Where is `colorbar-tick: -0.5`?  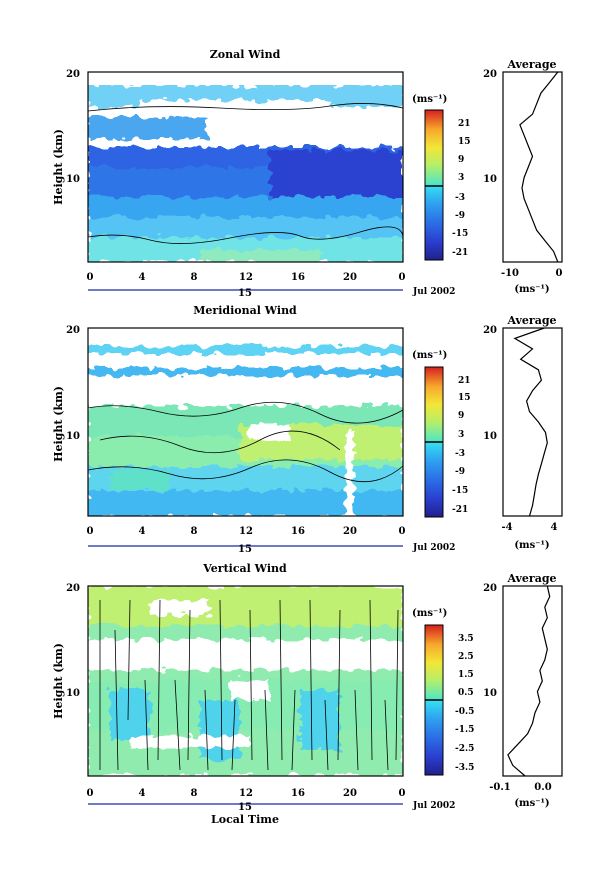
colorbar-tick: -0.5 is located at coordinates (464, 712).